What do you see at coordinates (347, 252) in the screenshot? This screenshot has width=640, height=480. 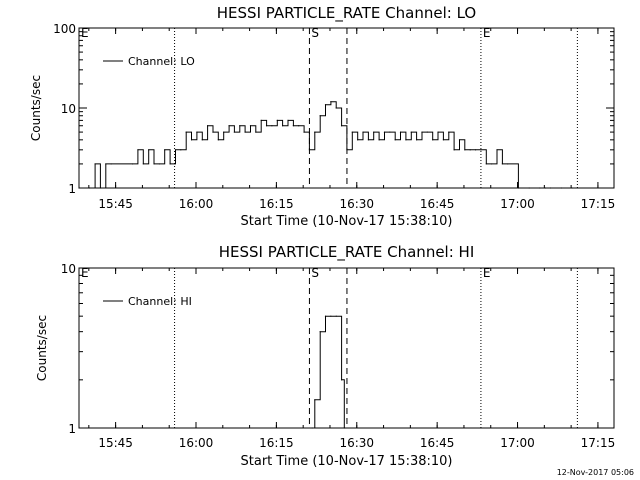 I see `chart-title: HESSI PARTICLE_RATE Channel: HI` at bounding box center [347, 252].